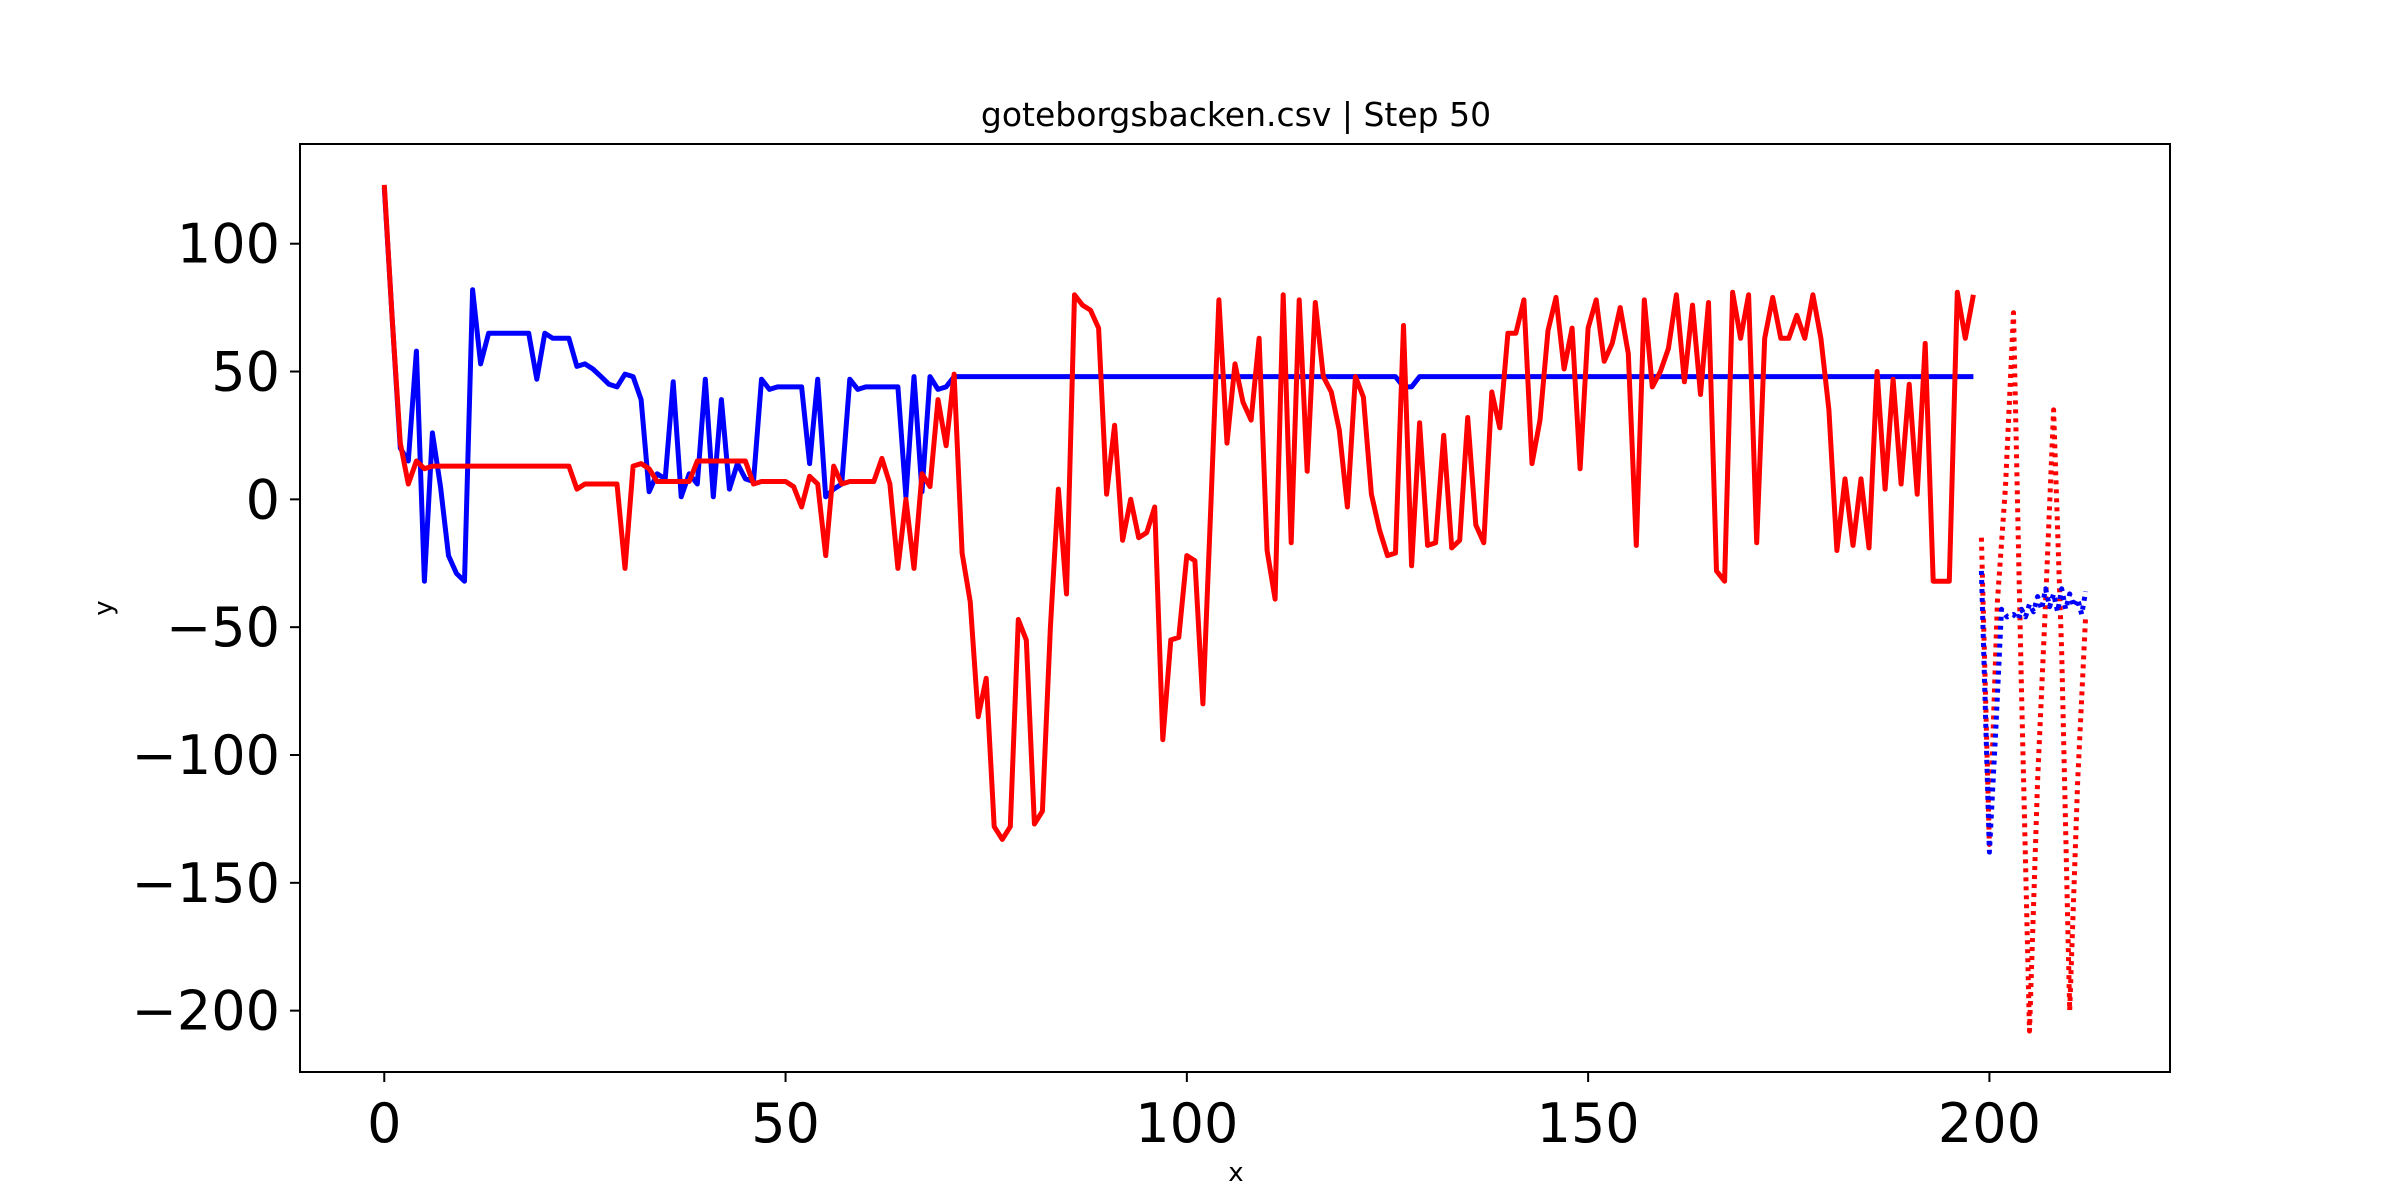  I want to click on y-tick-label: −50, so click(223, 627).